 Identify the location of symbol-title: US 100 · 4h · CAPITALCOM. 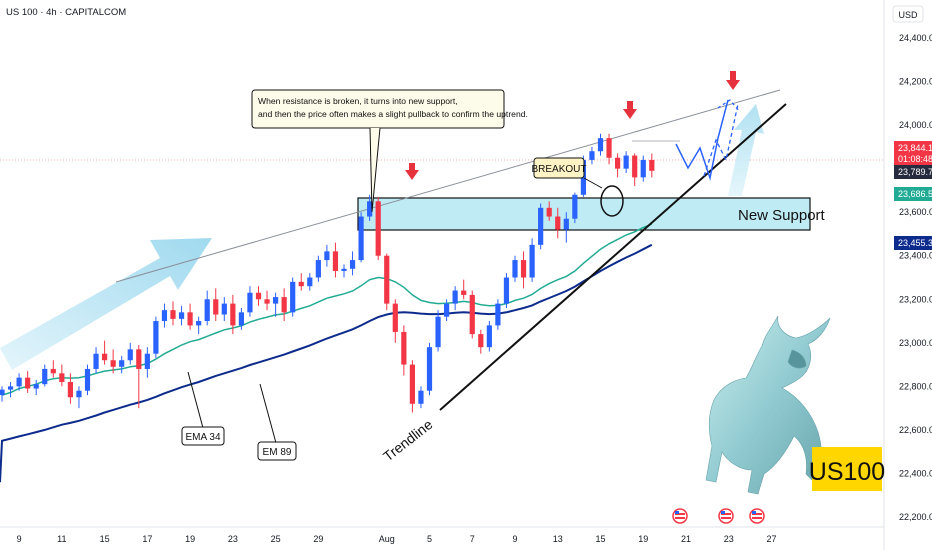
(66, 12).